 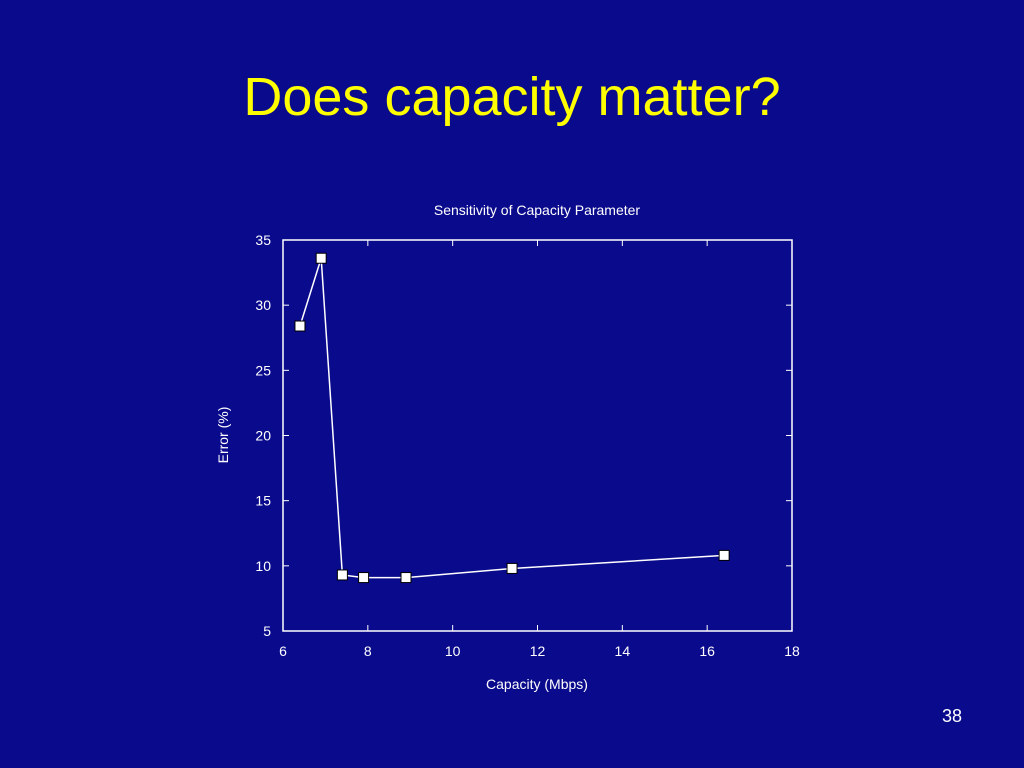 What do you see at coordinates (267, 631) in the screenshot?
I see `y-tick-label: 5` at bounding box center [267, 631].